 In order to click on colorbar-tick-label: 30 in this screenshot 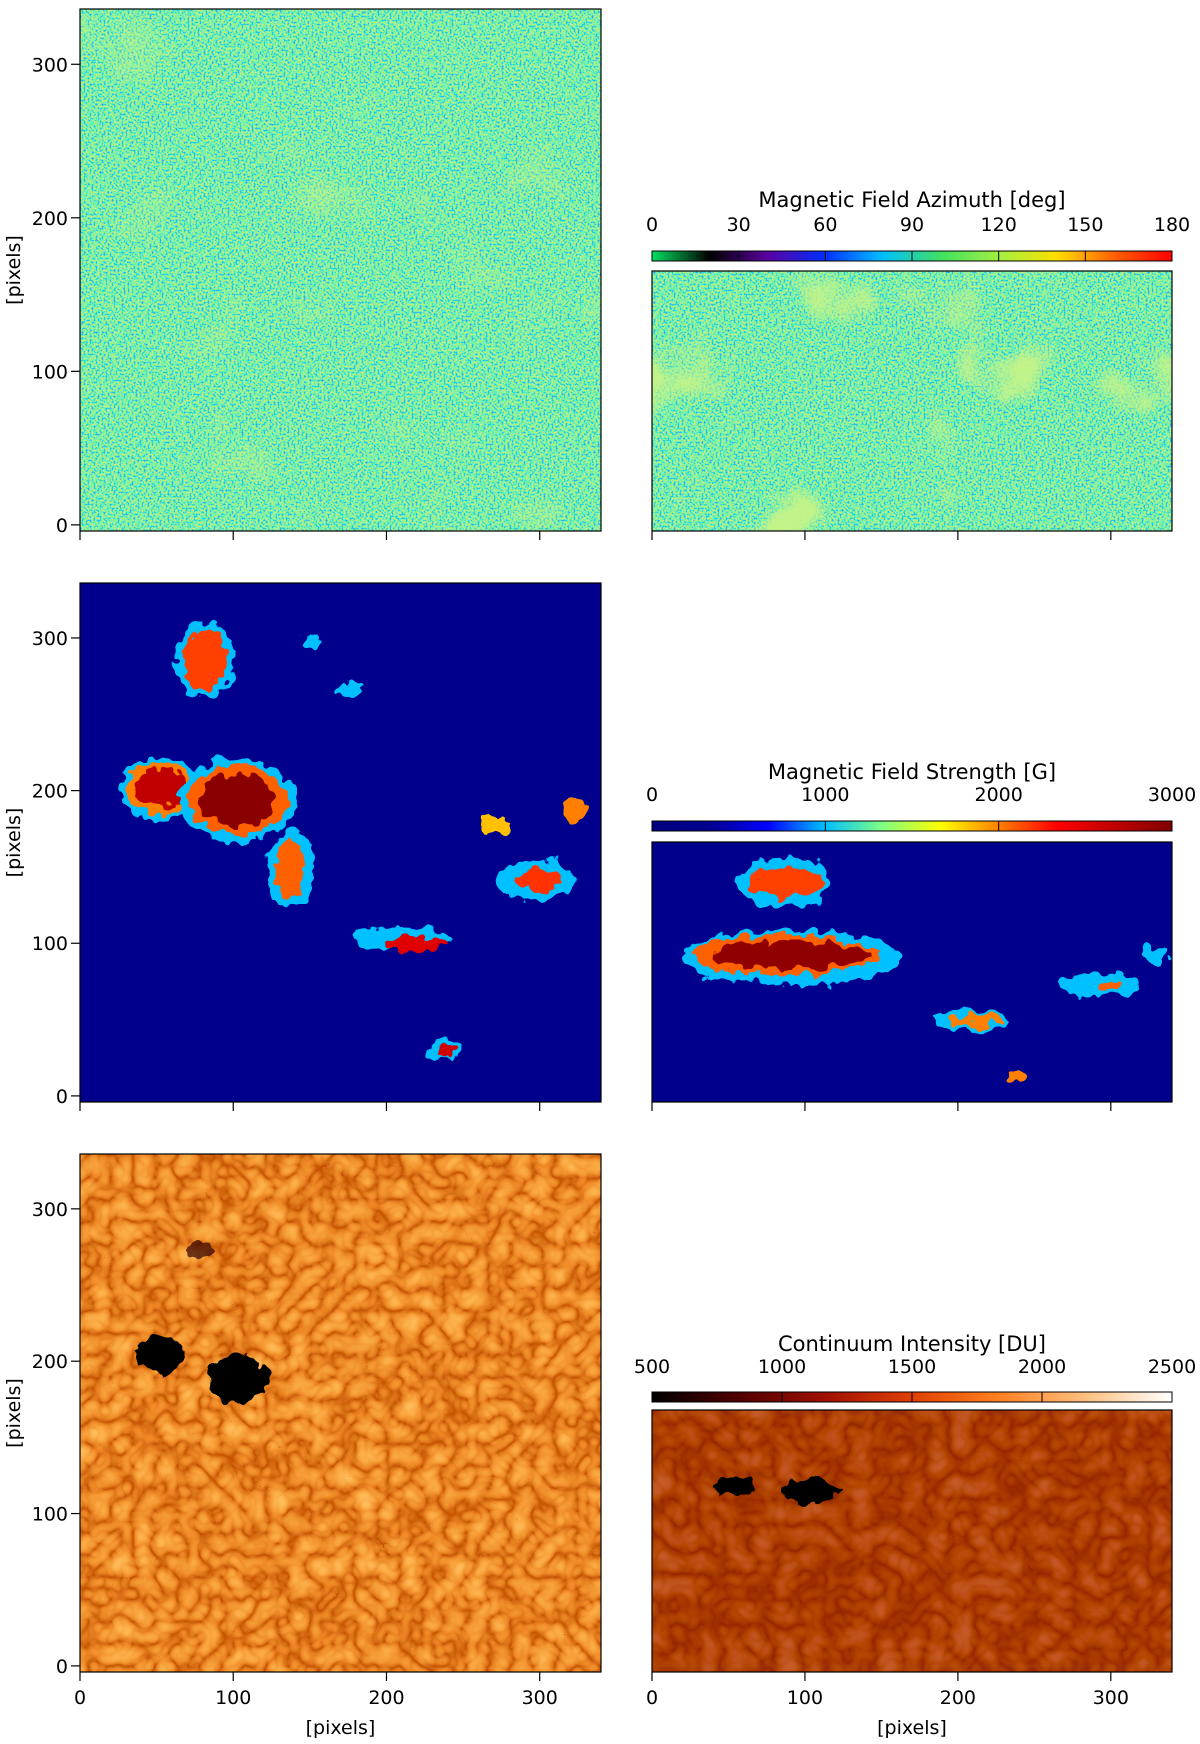, I will do `click(739, 225)`.